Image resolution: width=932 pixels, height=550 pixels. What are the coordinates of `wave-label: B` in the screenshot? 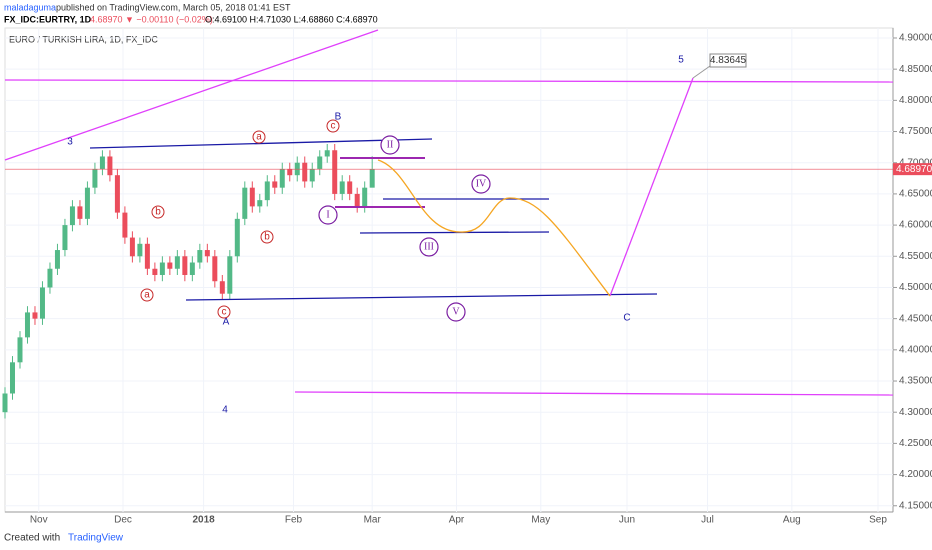 It's located at (338, 117).